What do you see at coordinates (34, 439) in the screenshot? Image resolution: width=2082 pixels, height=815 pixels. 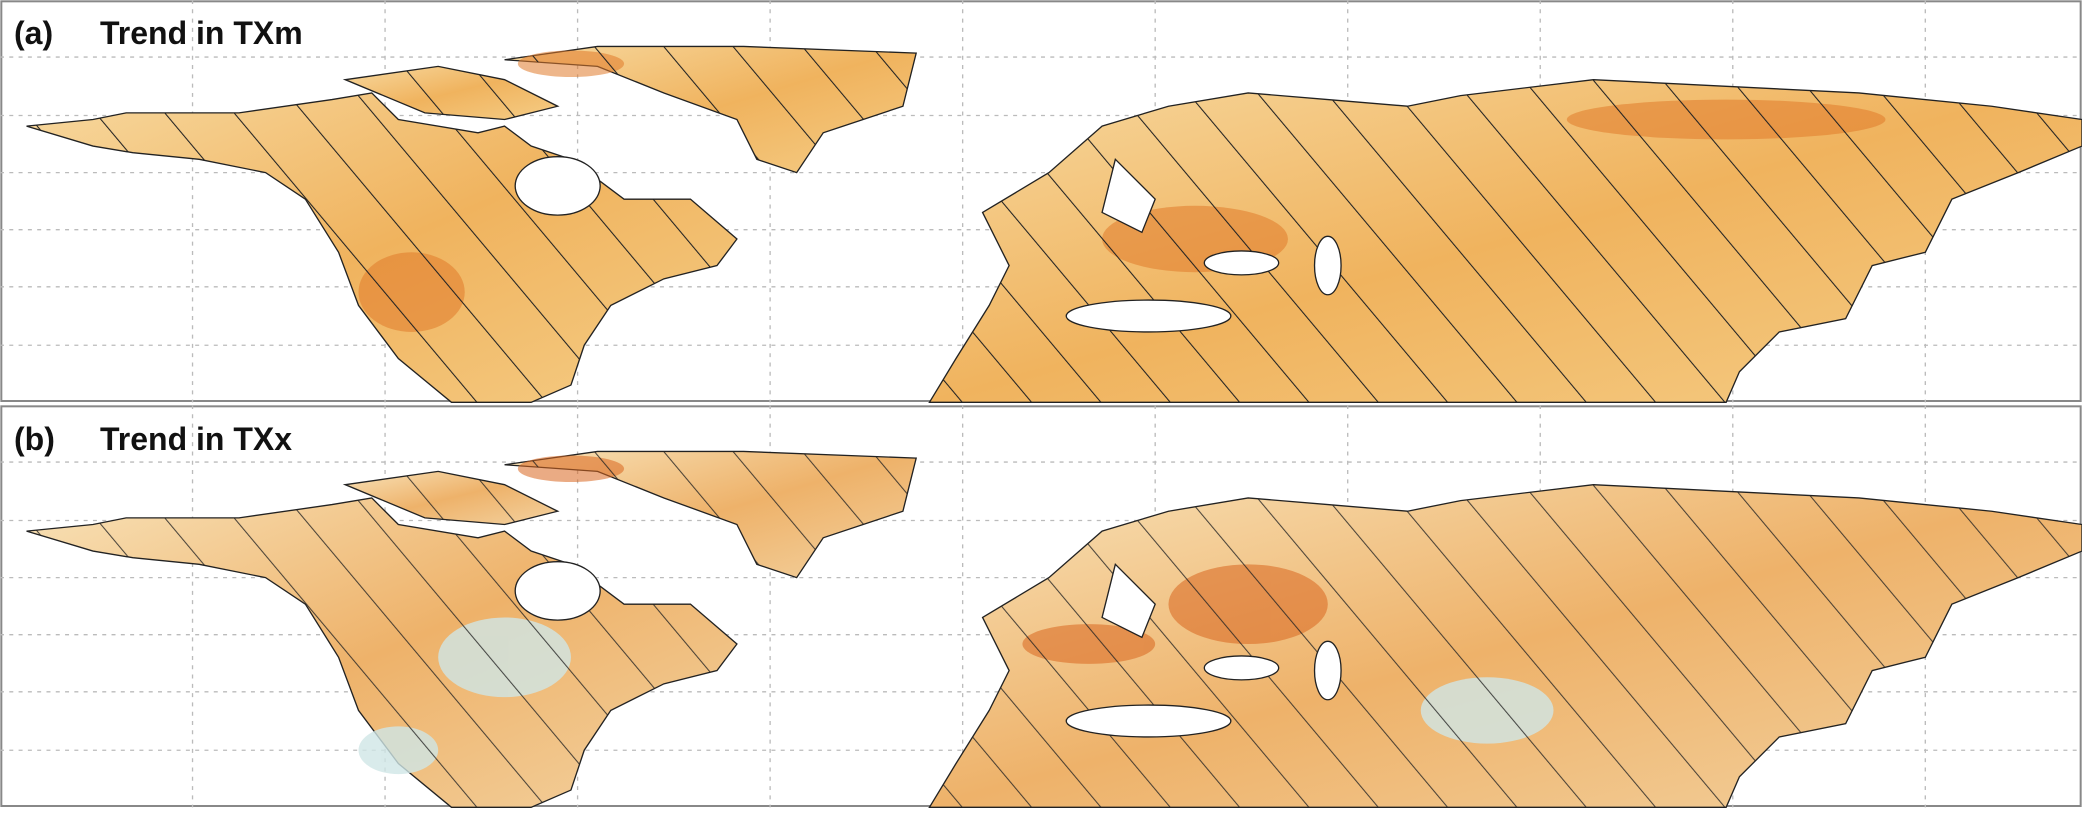 I see `panel-label: (b)` at bounding box center [34, 439].